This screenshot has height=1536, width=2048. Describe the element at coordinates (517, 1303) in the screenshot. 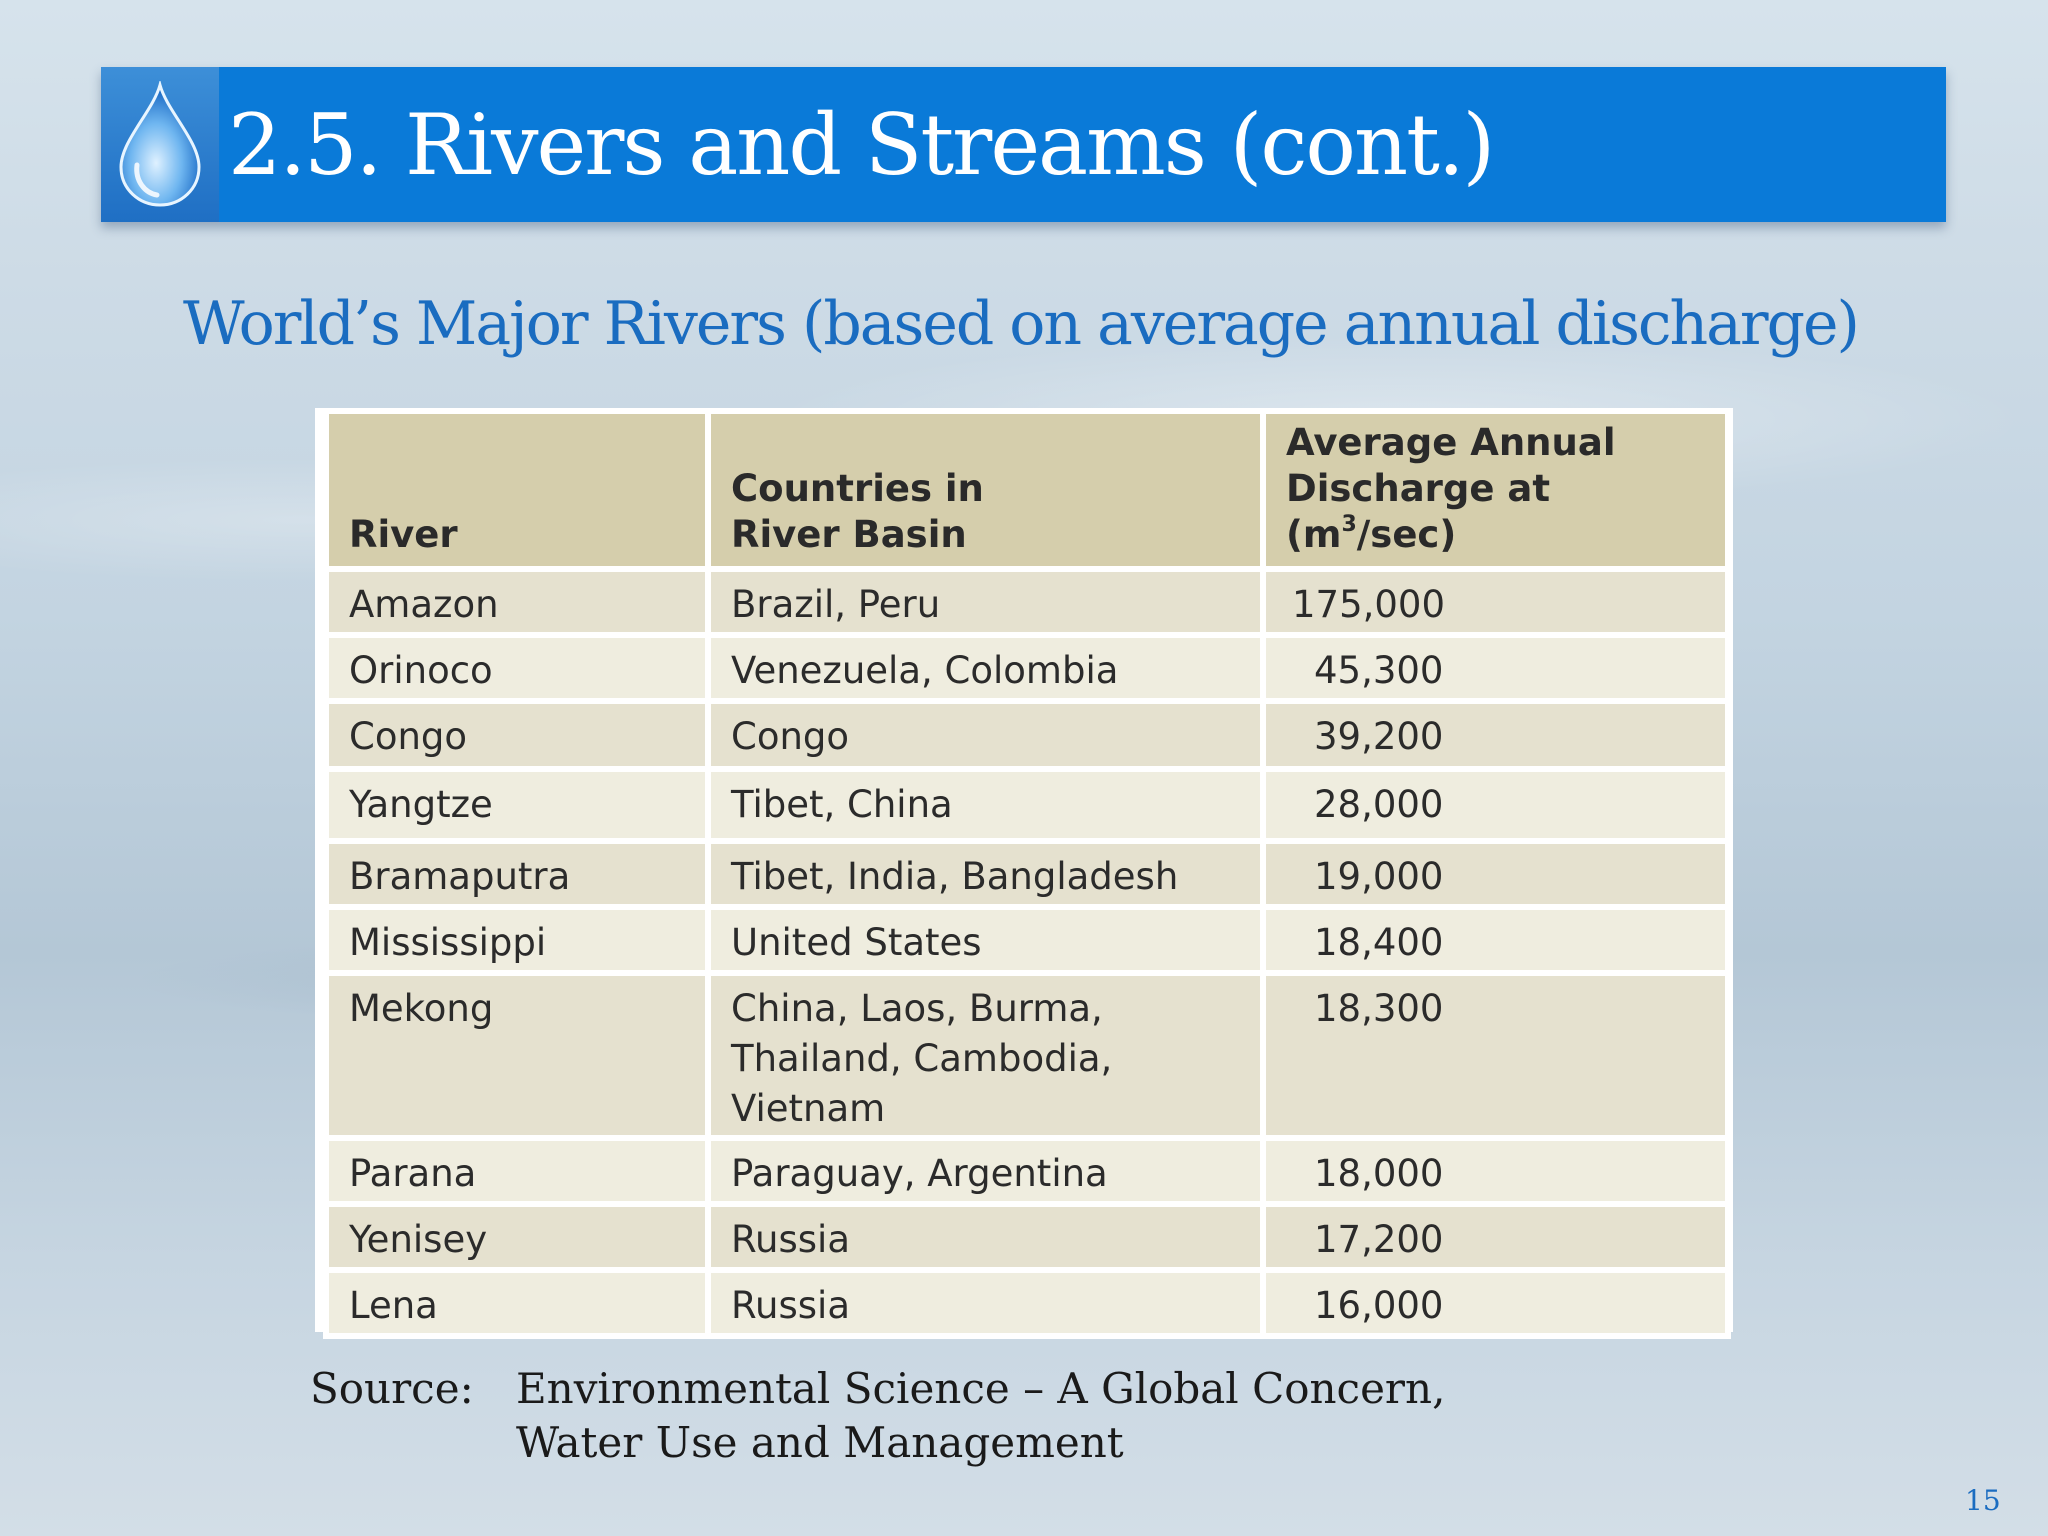

I see `river-name-cell: Lena` at that location.